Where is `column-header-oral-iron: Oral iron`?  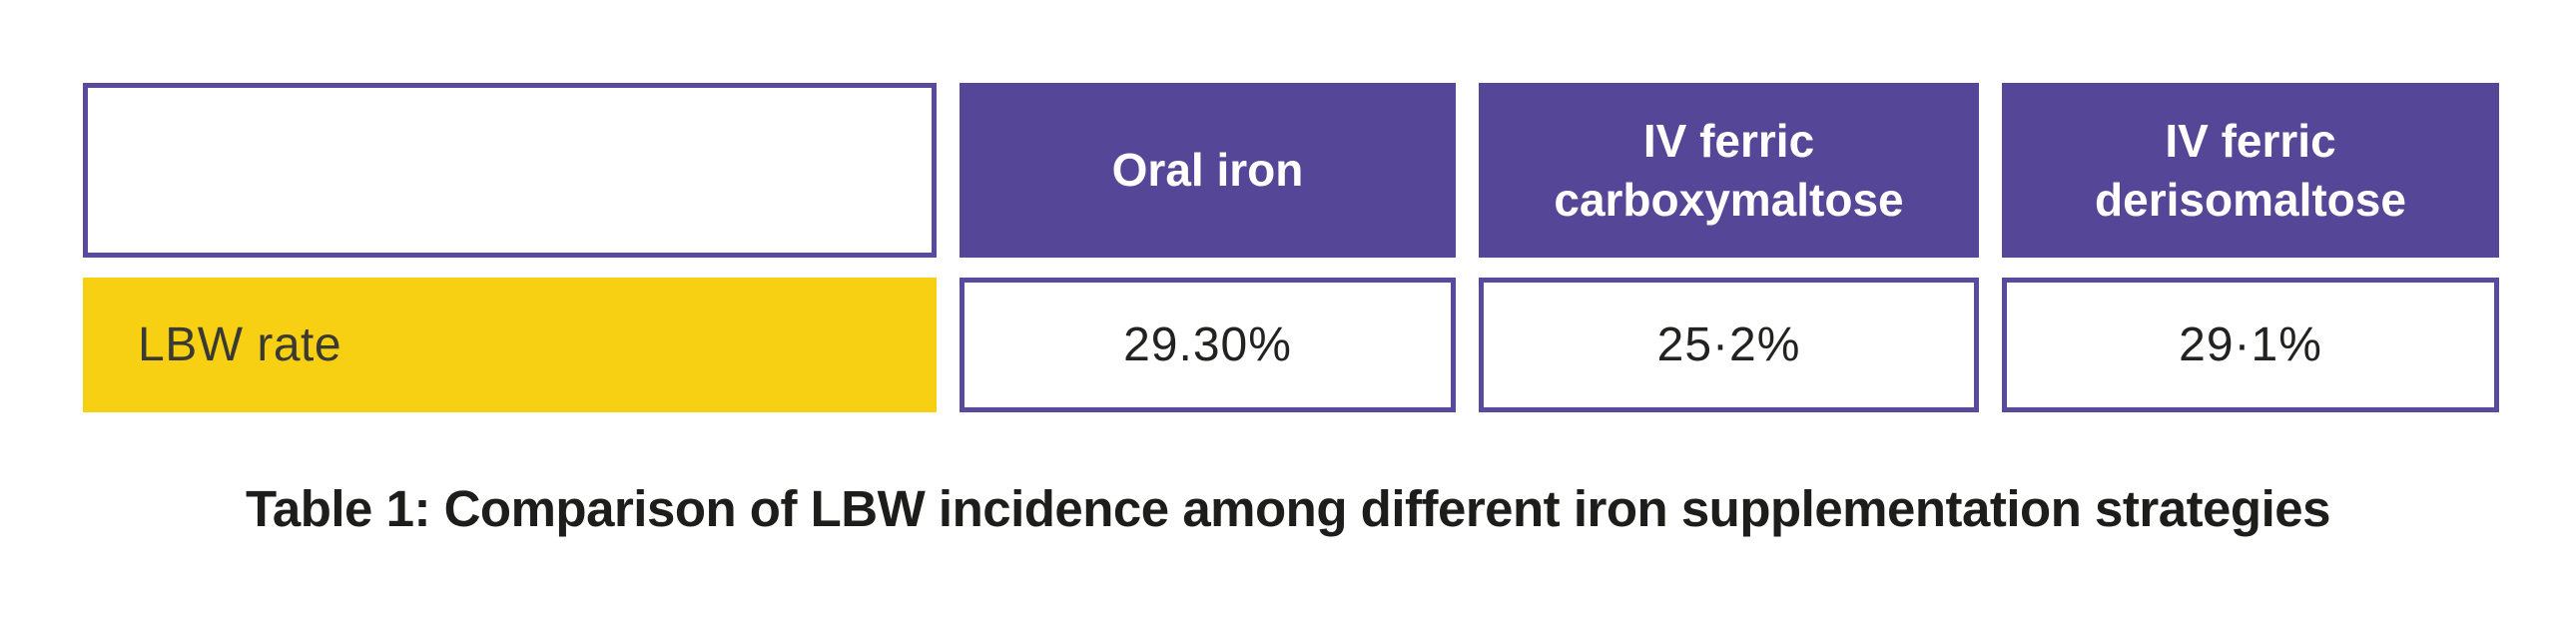 column-header-oral-iron: Oral iron is located at coordinates (1208, 170).